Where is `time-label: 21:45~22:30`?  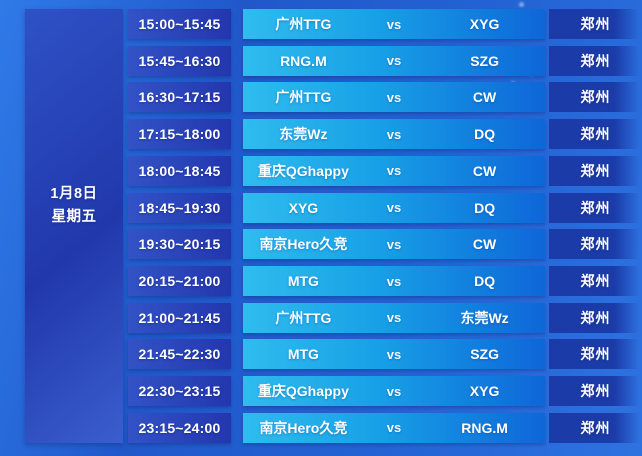
time-label: 21:45~22:30 is located at coordinates (179, 354).